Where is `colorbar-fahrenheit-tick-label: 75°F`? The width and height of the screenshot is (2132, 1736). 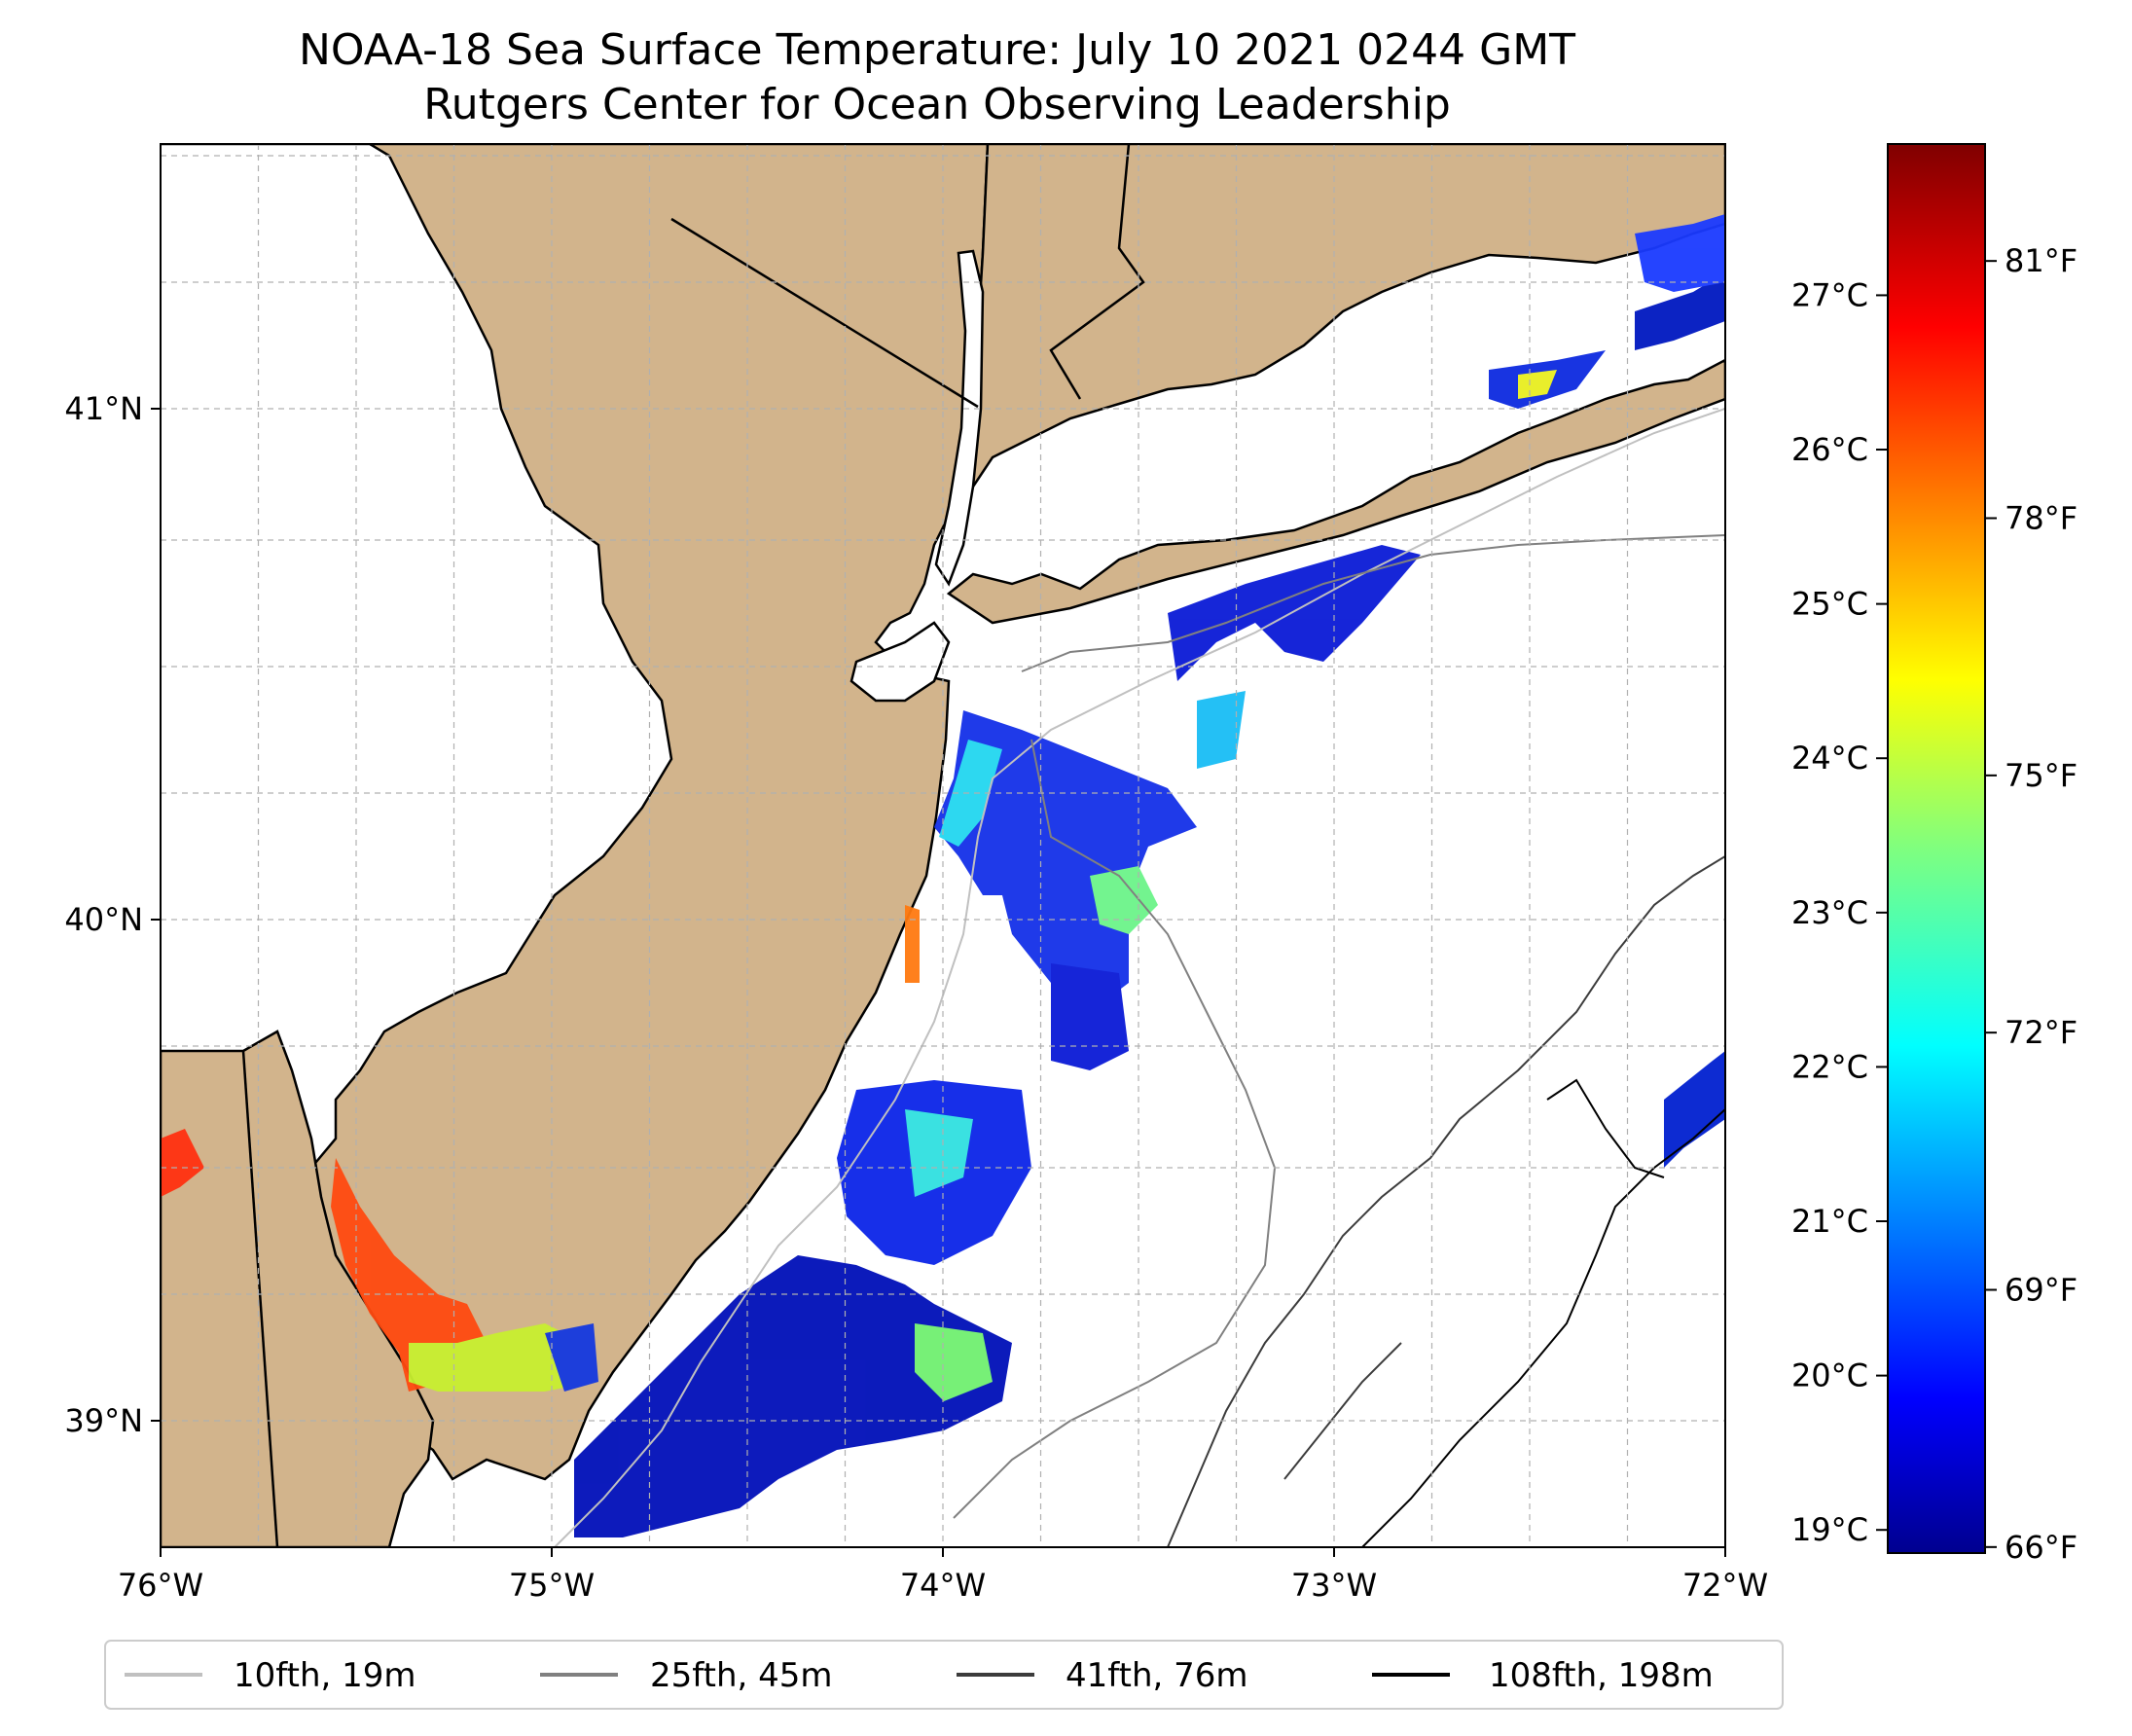
colorbar-fahrenheit-tick-label: 75°F is located at coordinates (2041, 776).